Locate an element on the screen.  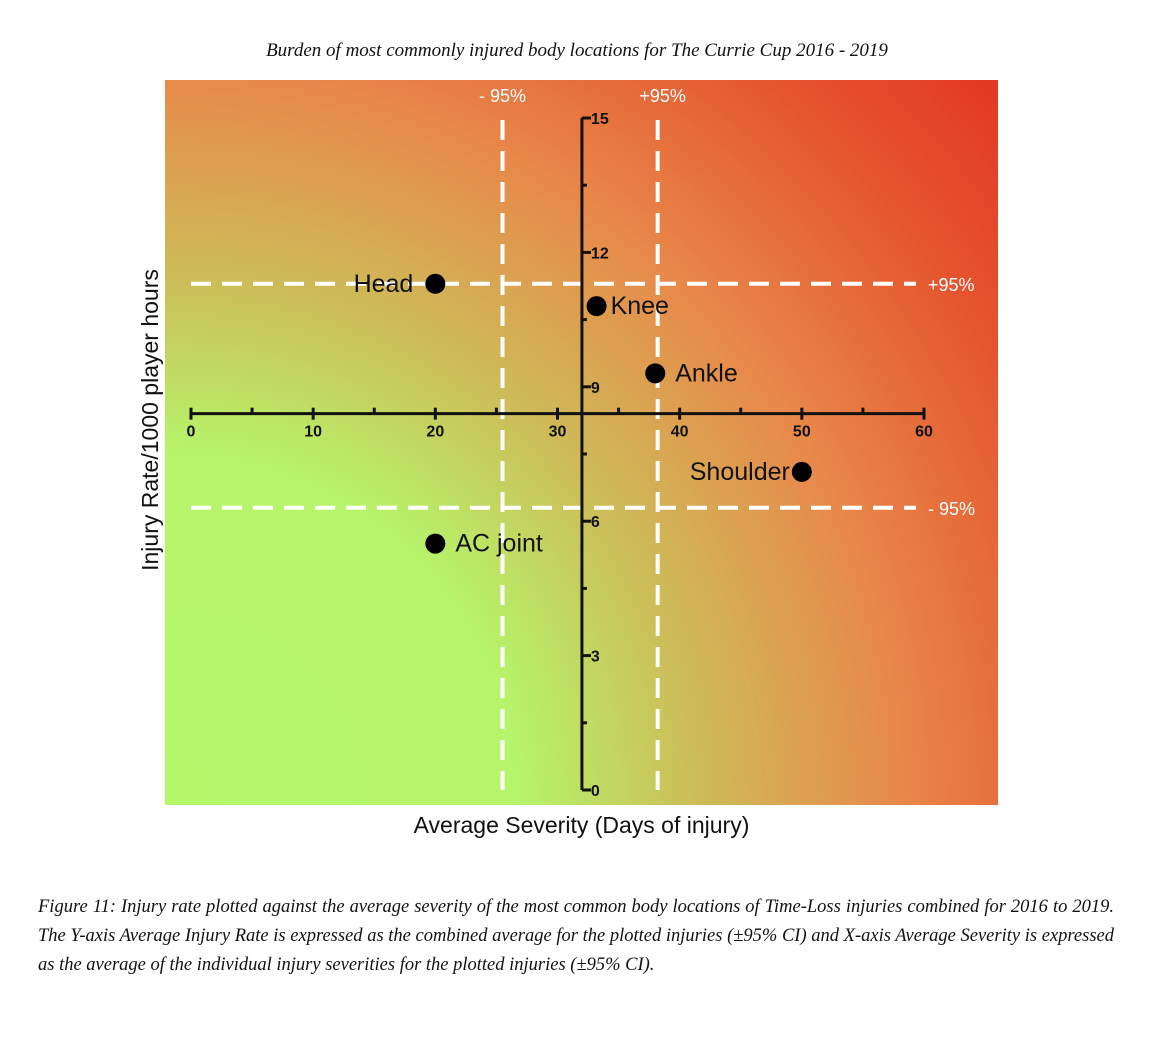
data-point-knee is located at coordinates (596, 306).